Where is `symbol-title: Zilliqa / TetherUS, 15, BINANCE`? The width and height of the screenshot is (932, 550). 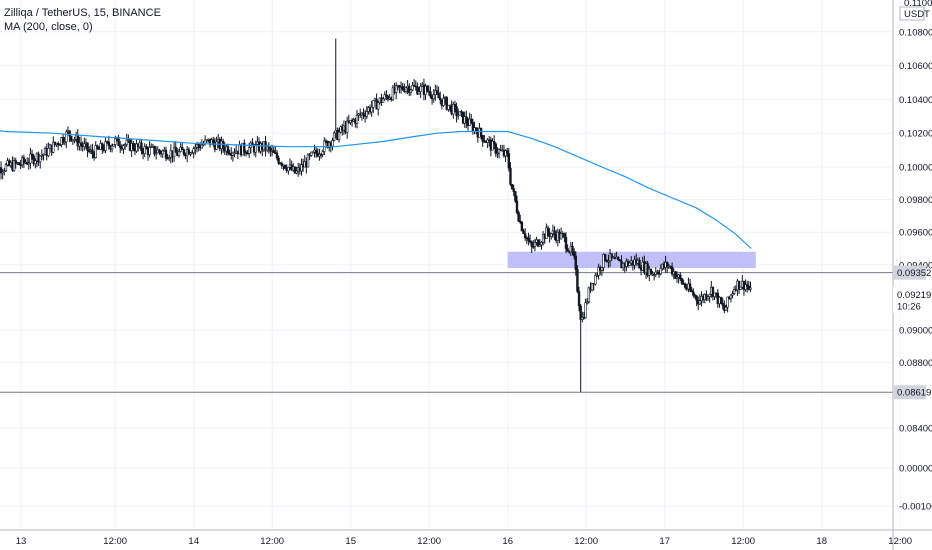 symbol-title: Zilliqa / TetherUS, 15, BINANCE is located at coordinates (82, 13).